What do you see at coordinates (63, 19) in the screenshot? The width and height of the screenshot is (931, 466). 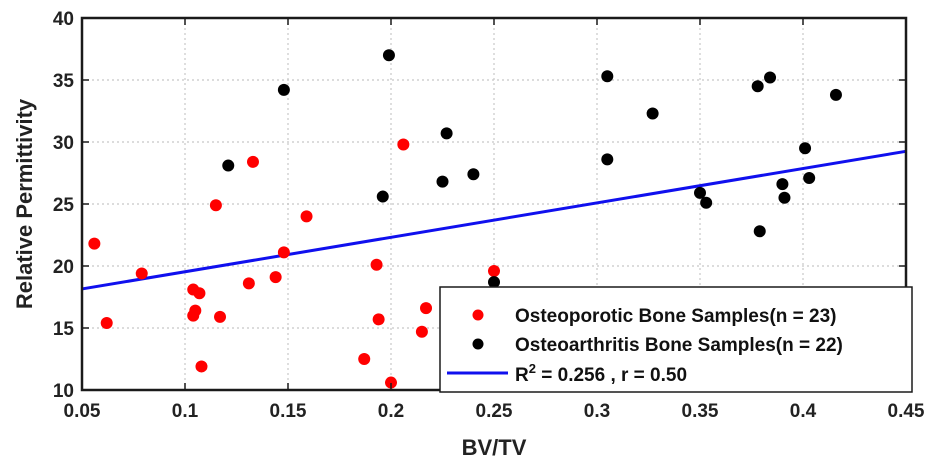 I see `y-tick-label: 40` at bounding box center [63, 19].